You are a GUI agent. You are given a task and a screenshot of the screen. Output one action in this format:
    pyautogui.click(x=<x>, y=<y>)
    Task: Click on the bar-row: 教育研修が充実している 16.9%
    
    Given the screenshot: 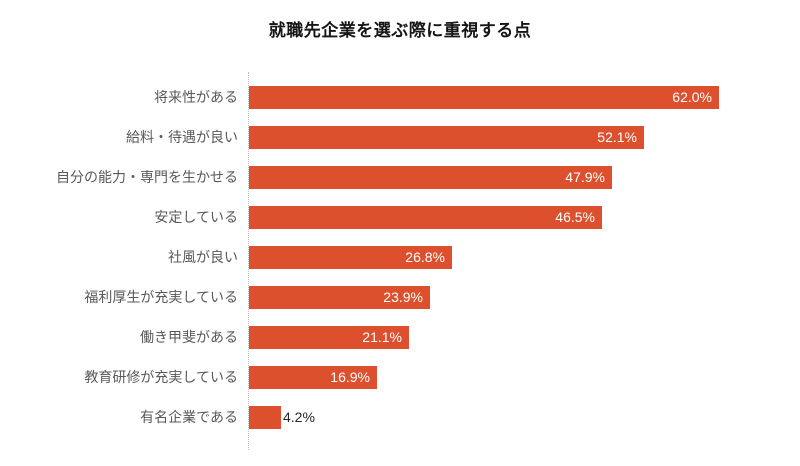 What is the action you would take?
    pyautogui.click(x=400, y=377)
    